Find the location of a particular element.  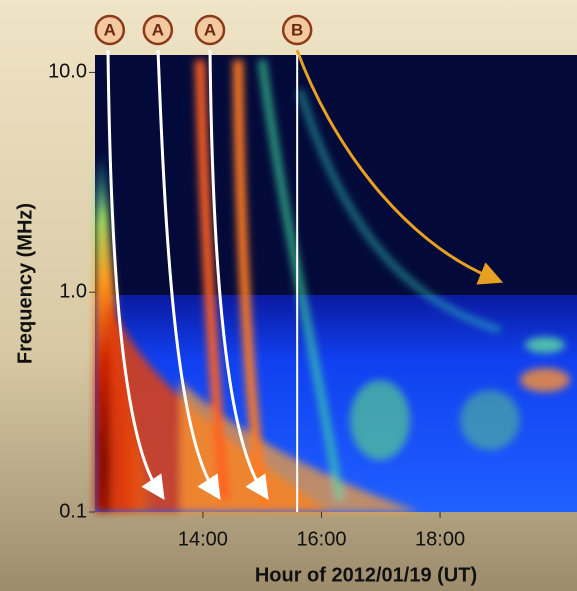

x-axis-label: Hour of 2012/01/19 (UT) is located at coordinates (366, 575).